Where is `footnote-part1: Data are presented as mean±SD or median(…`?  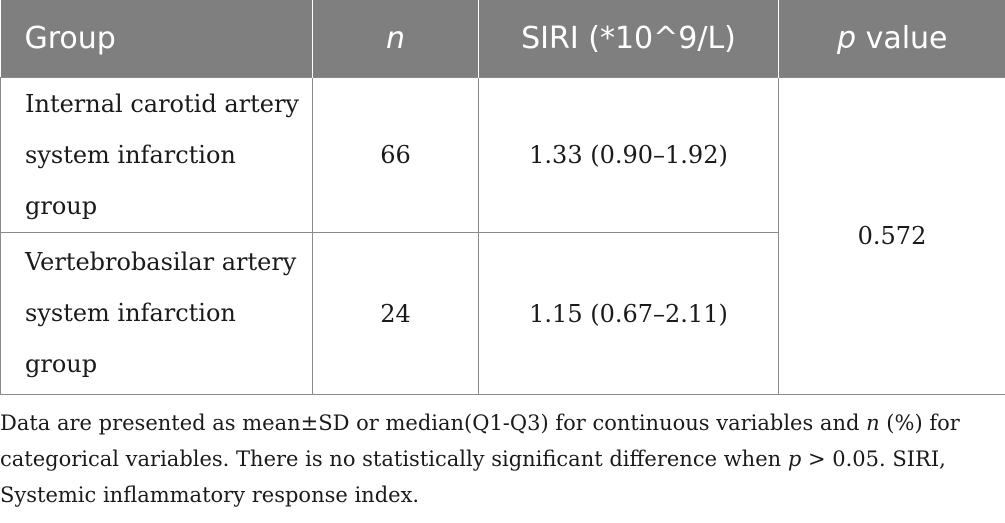
footnote-part1: Data are presented as mean±SD or median(… is located at coordinates (433, 423).